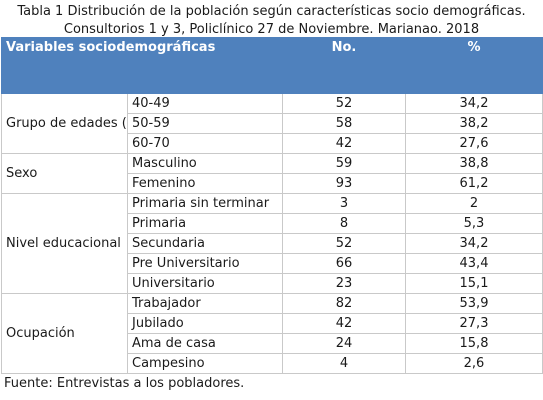  I want to click on percent-cell: 53,9, so click(474, 303).